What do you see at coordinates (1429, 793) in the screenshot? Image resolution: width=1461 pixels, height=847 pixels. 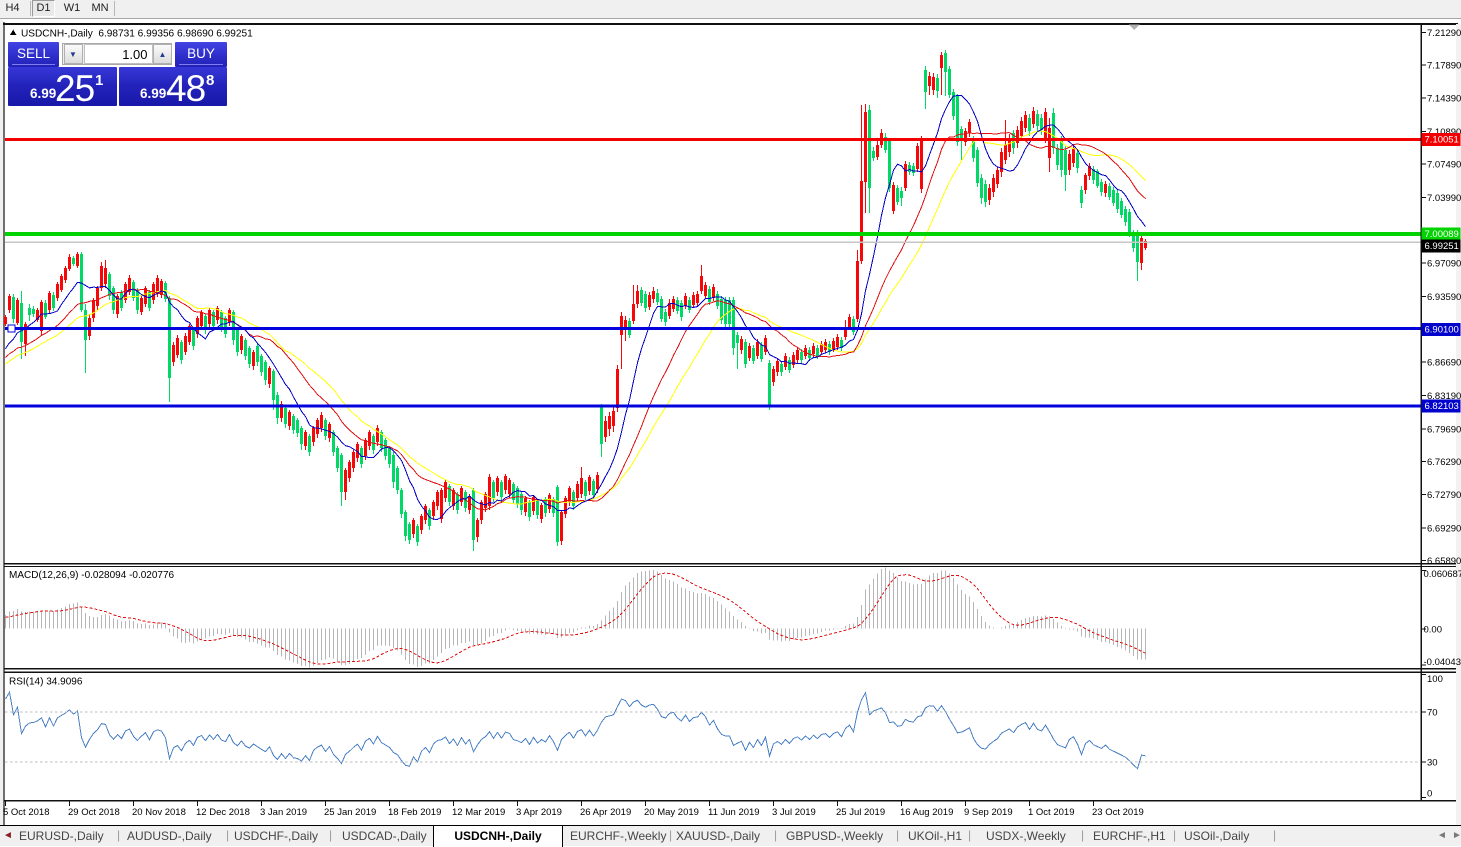 I see `svg-text: 0` at bounding box center [1429, 793].